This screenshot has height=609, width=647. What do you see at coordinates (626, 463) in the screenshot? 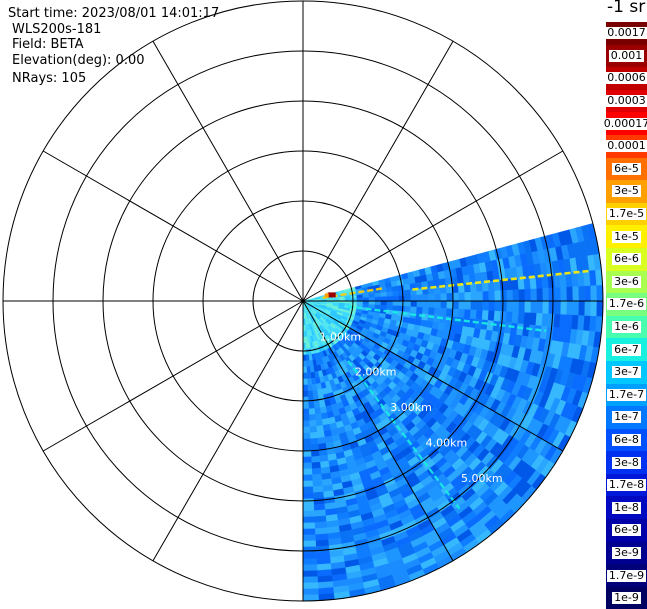
I see `colorbar-tick-label: 3e-8` at bounding box center [626, 463].